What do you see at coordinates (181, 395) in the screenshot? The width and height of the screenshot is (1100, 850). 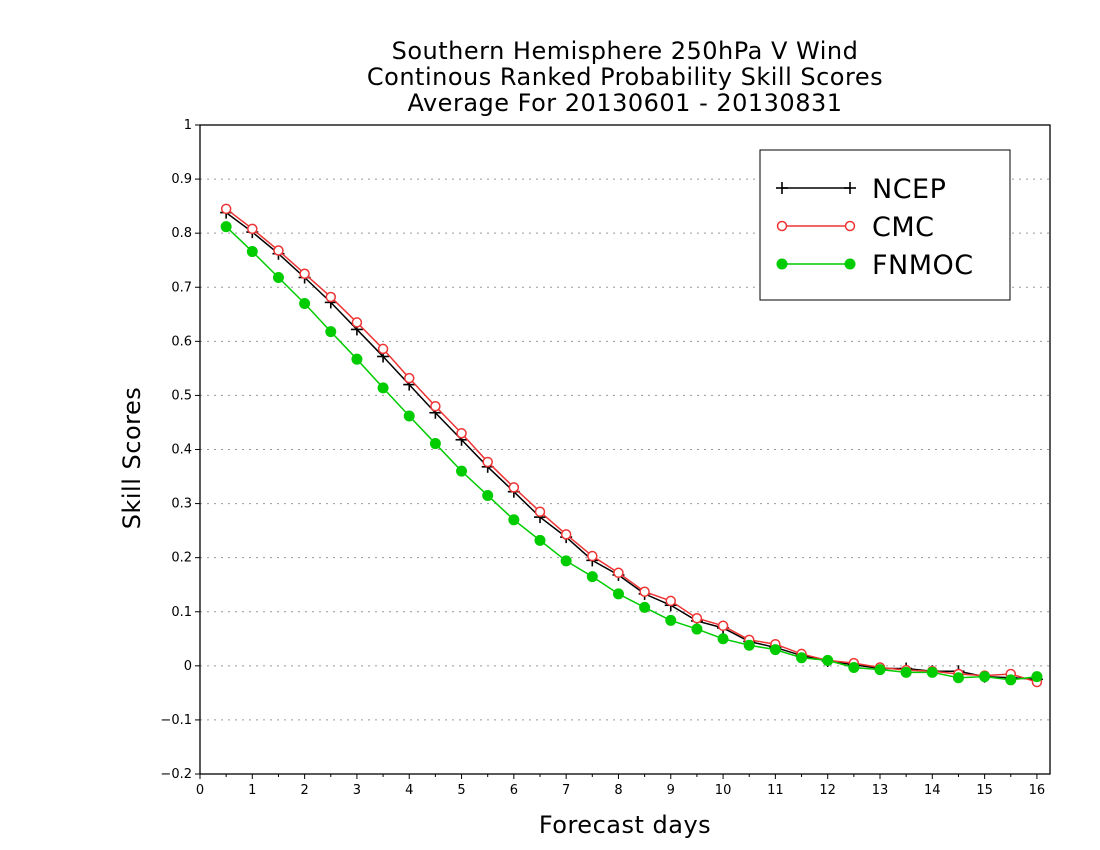 I see `y-tick-label: 0.5` at bounding box center [181, 395].